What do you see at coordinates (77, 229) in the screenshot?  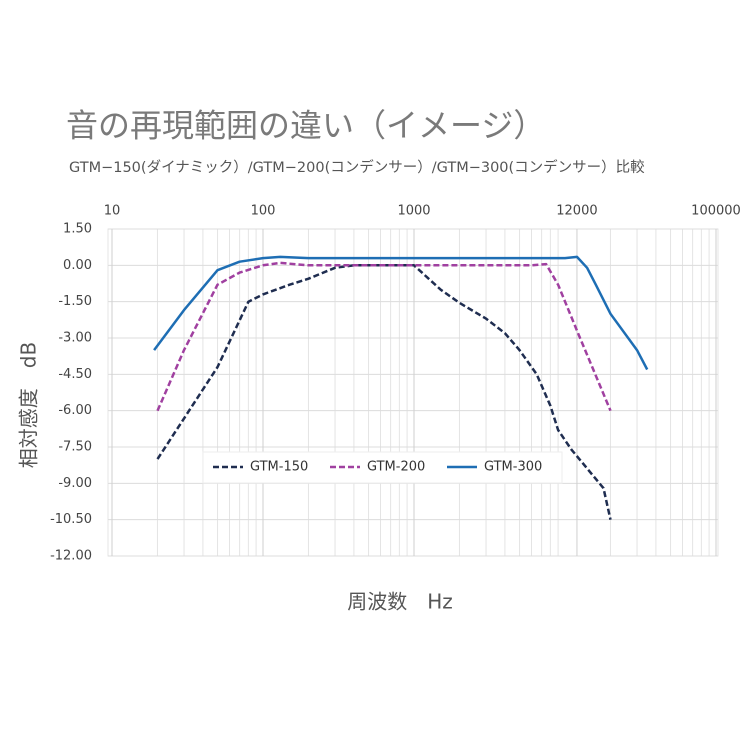 I see `y-tick-label: 1.50` at bounding box center [77, 229].